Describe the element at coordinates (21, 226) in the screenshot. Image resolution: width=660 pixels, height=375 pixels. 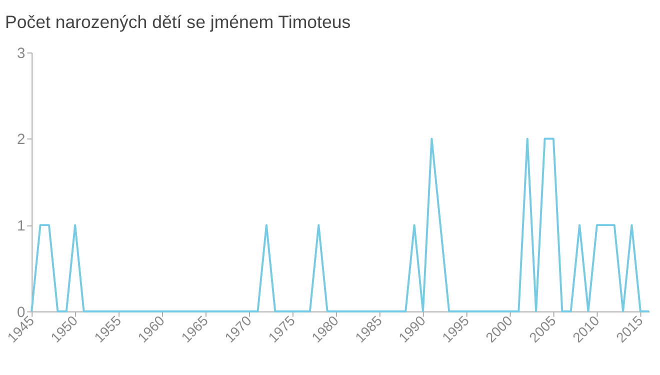
I see `y-tick-label: 1` at that location.